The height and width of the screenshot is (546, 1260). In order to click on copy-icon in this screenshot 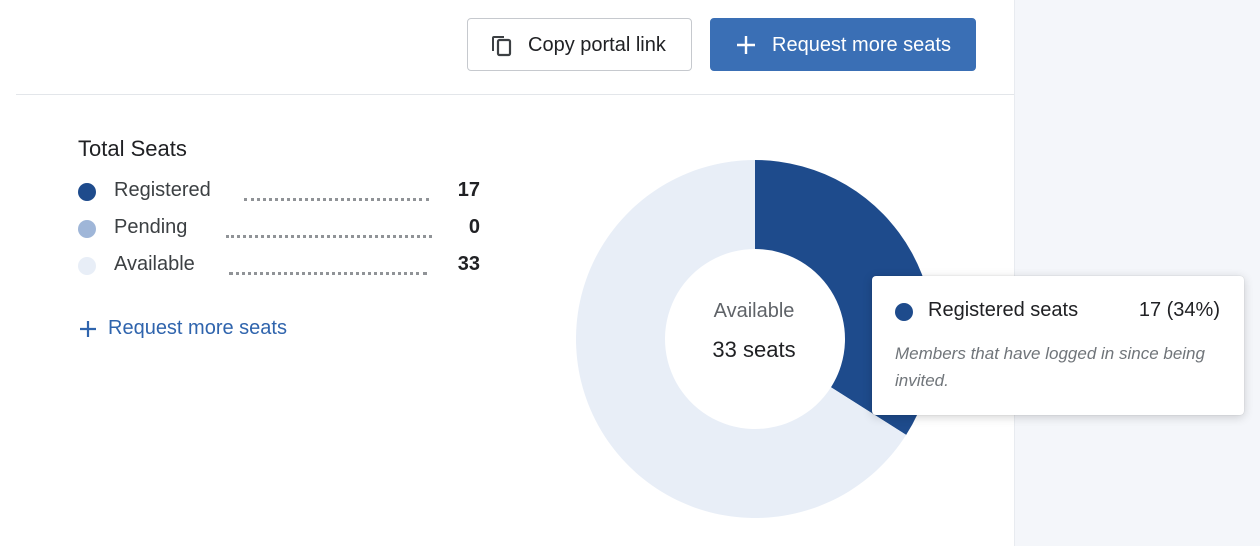, I will do `click(502, 45)`.